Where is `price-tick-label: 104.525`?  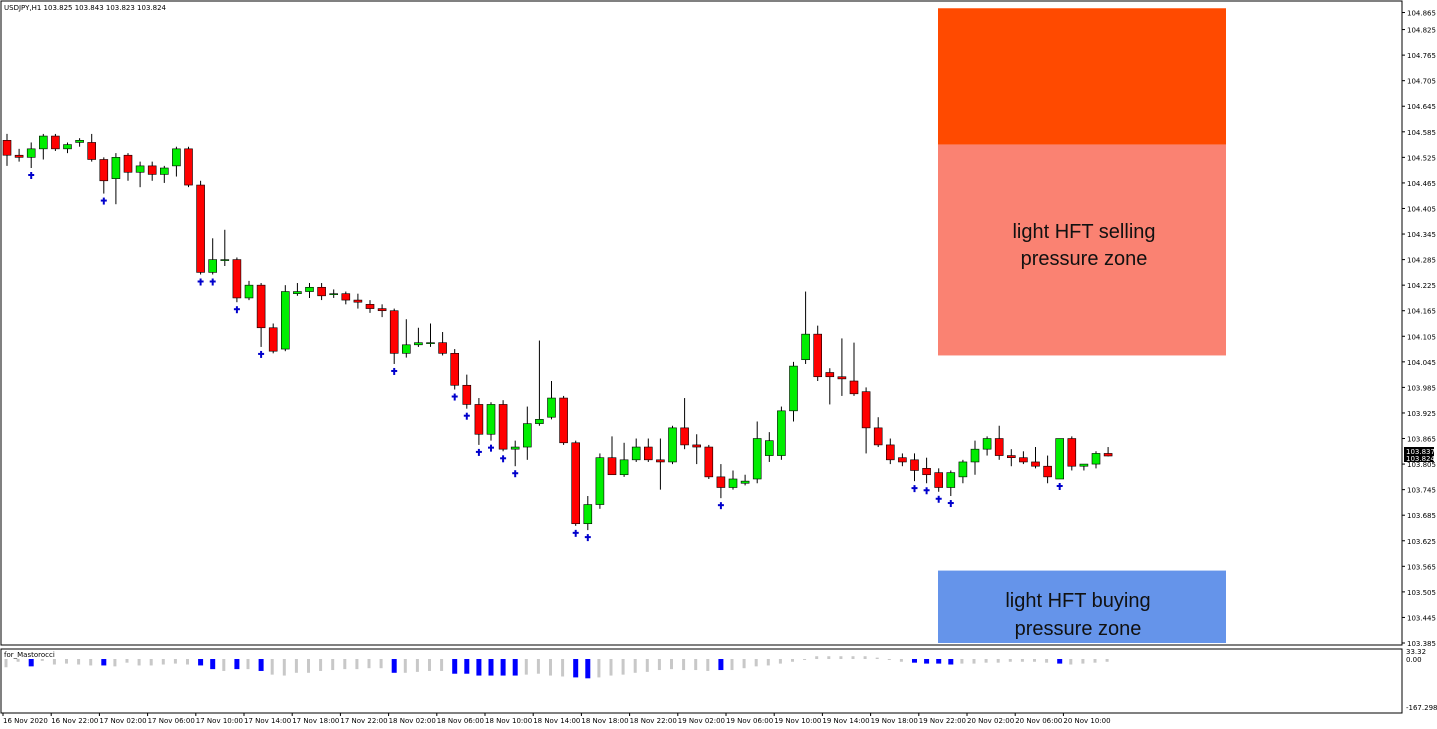 price-tick-label: 104.525 is located at coordinates (1421, 158).